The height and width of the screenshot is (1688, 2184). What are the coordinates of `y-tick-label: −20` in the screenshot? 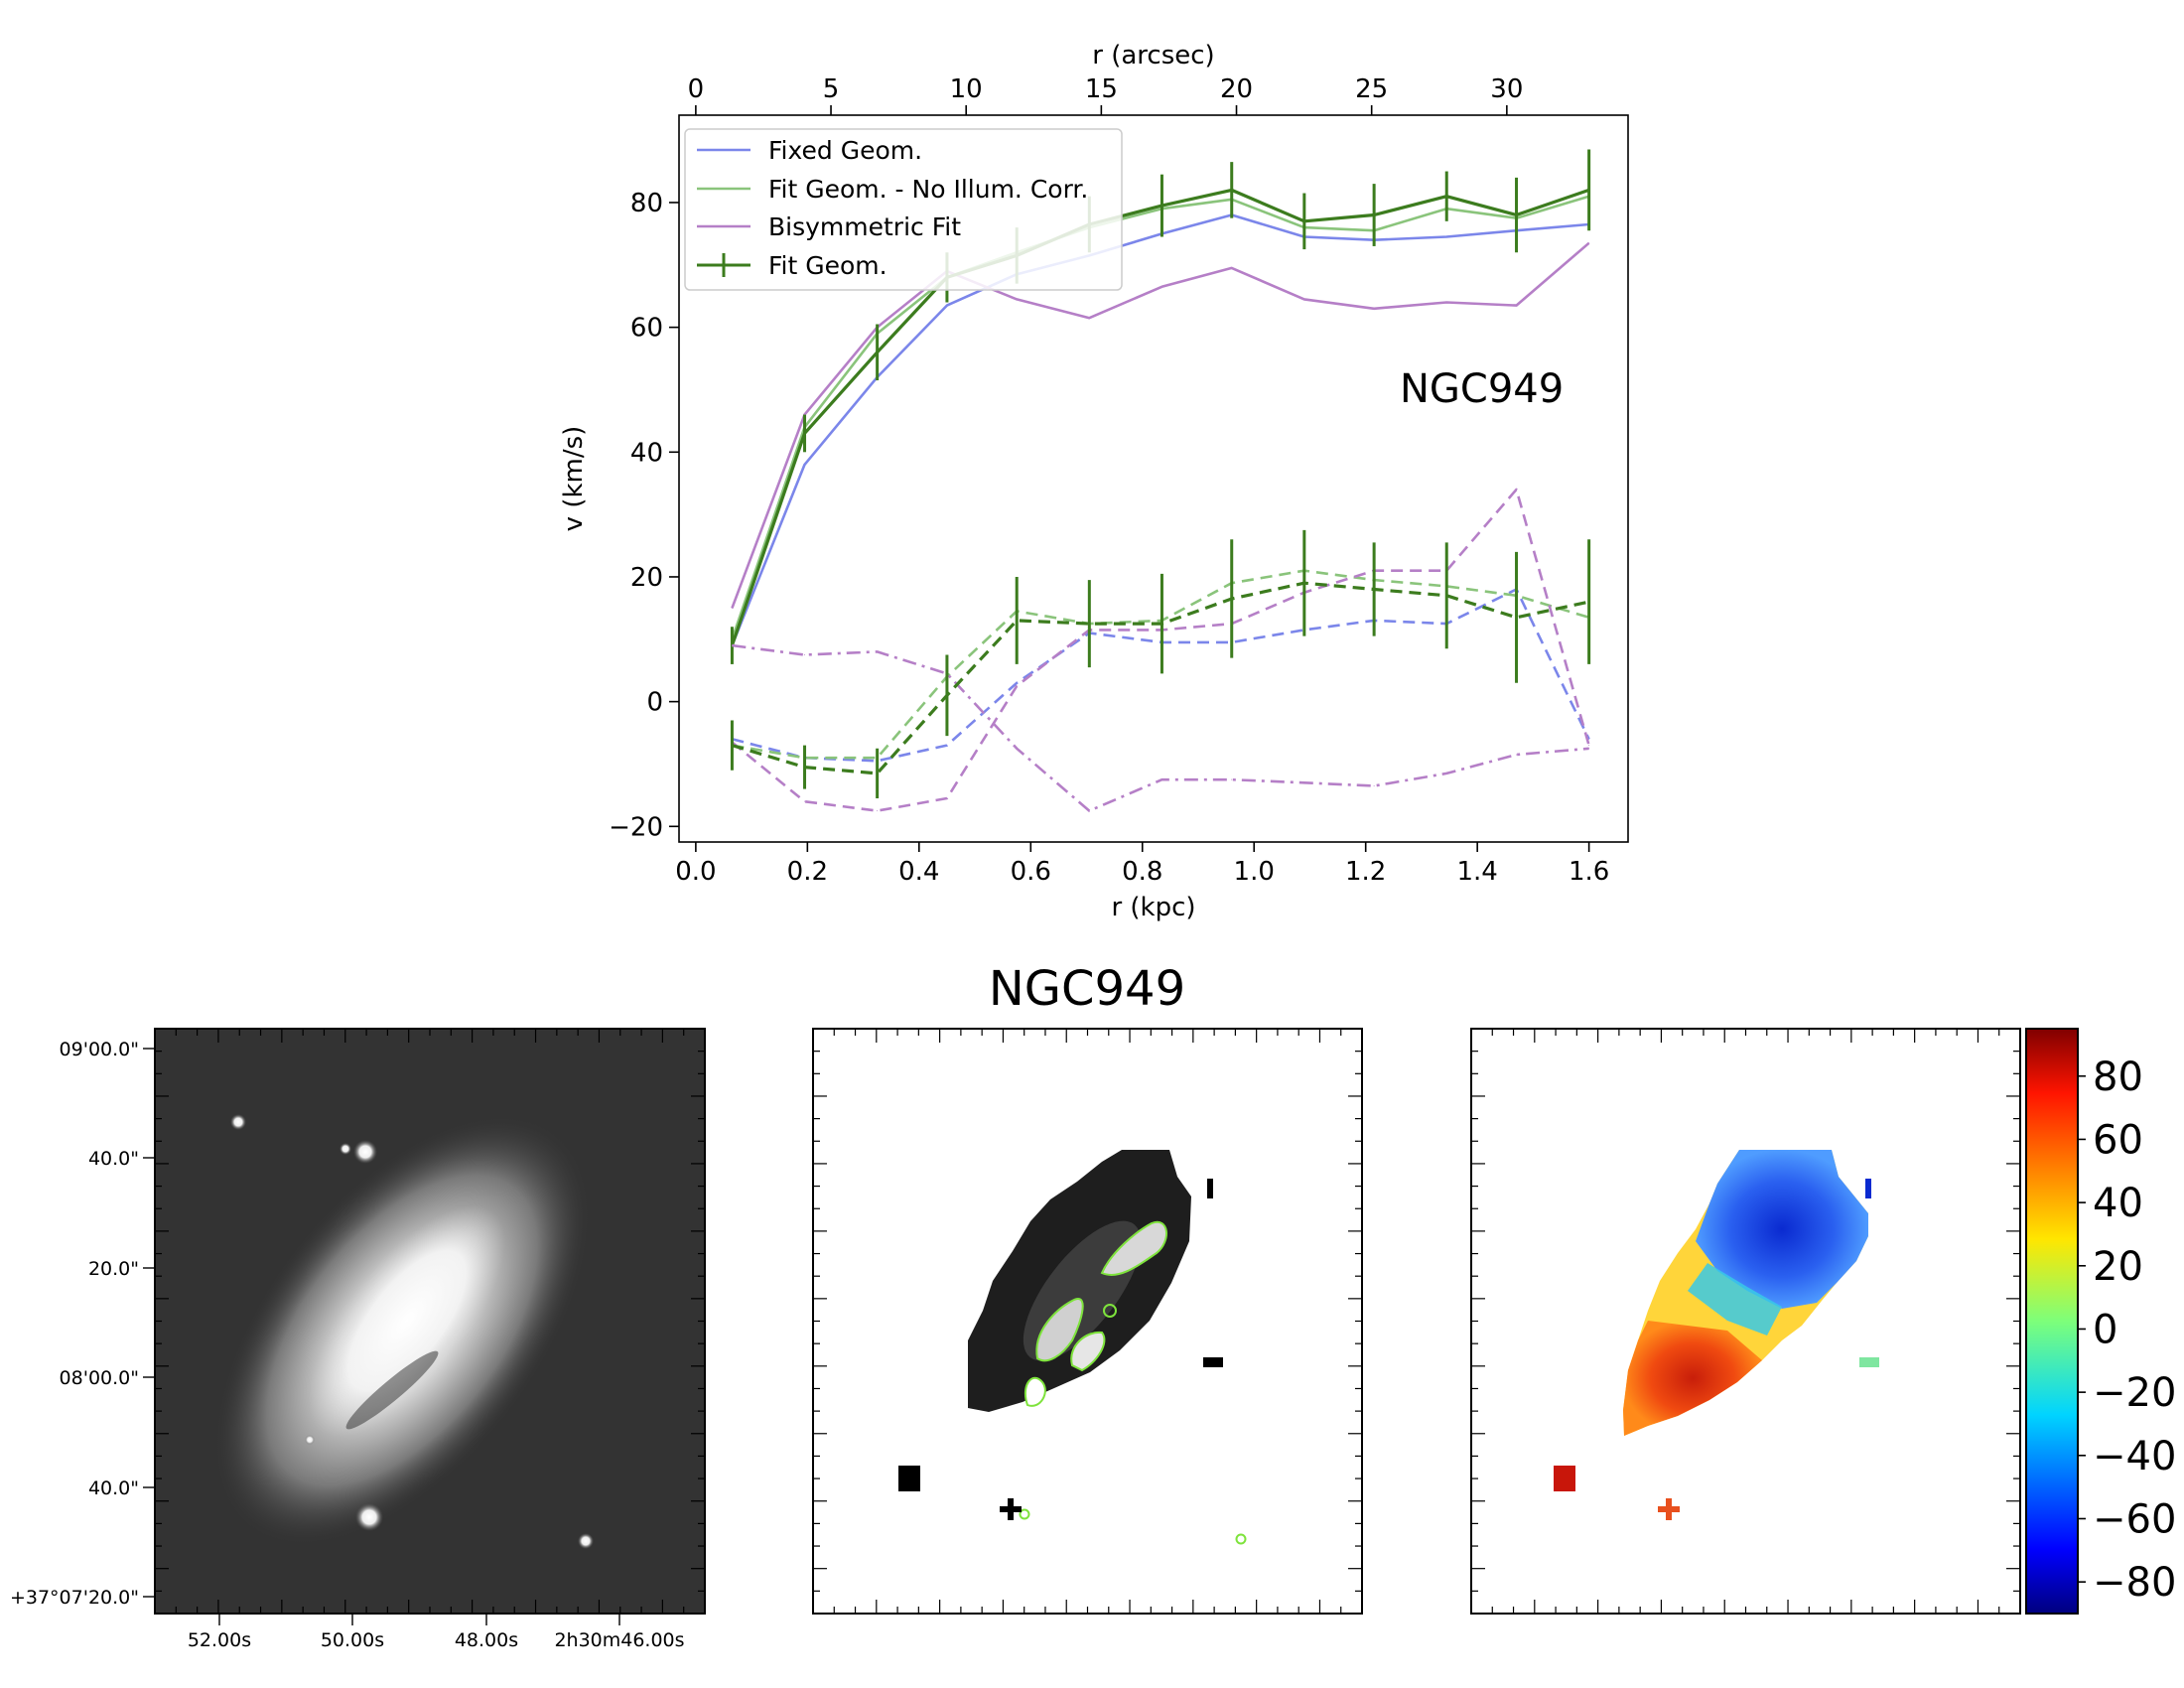 It's located at (636, 827).